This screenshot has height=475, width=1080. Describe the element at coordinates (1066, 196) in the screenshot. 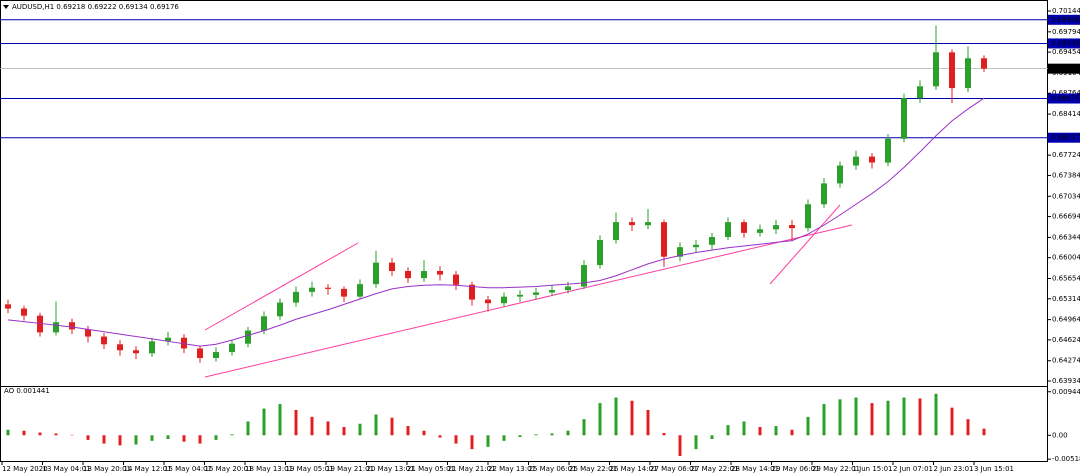

I see `y-tick-label: 0.67034` at that location.